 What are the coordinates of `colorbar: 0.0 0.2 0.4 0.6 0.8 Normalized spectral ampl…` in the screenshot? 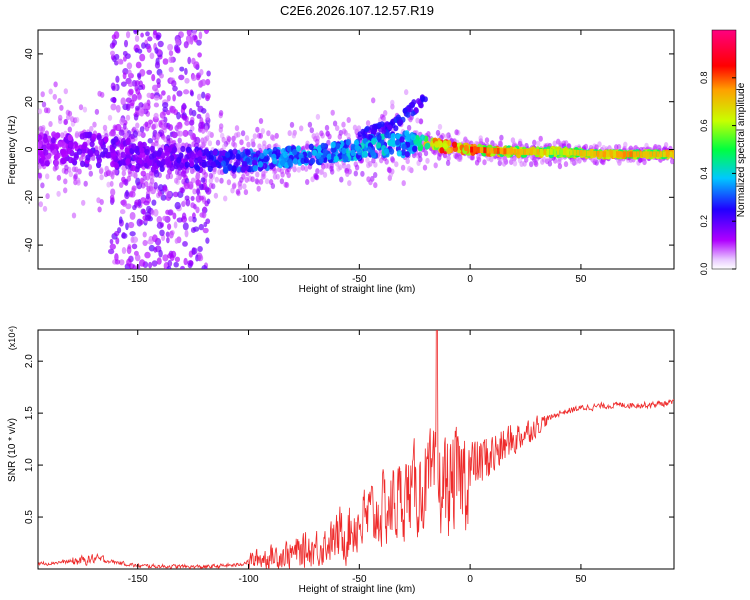 It's located at (723, 152).